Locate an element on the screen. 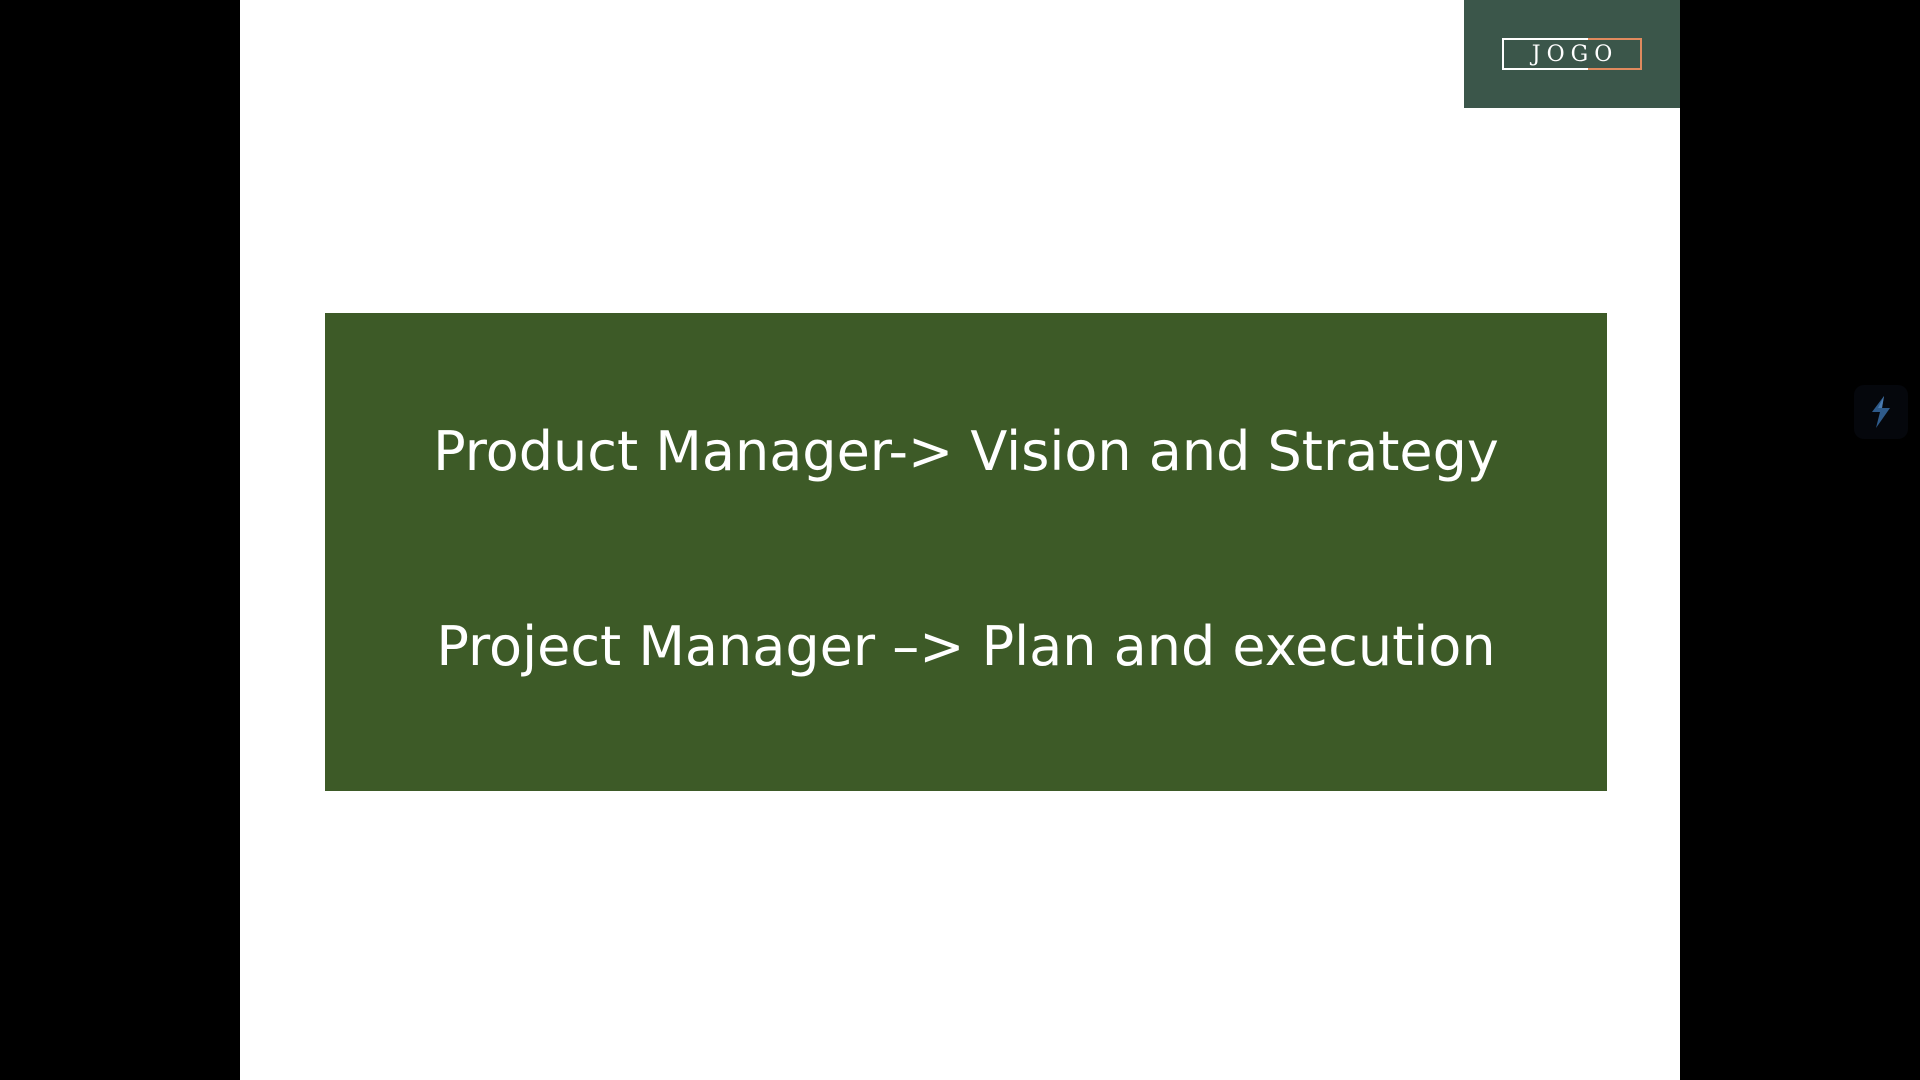 The image size is (1920, 1080). floating-app-button is located at coordinates (1881, 412).